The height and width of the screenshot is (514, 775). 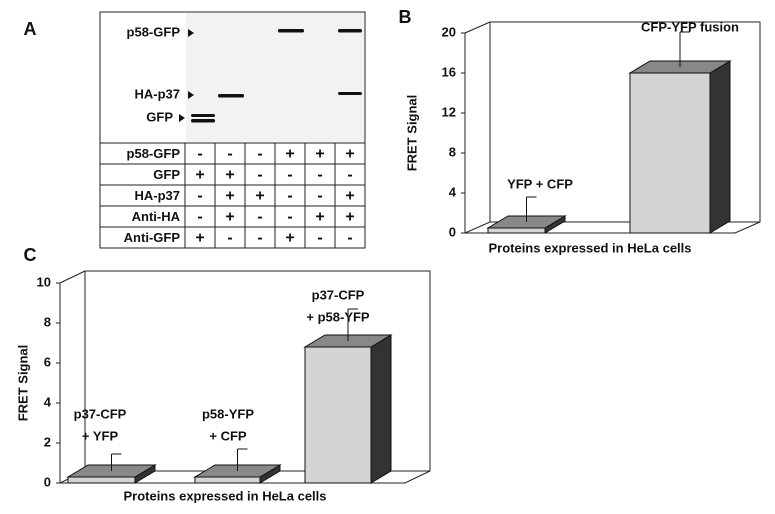 I want to click on bar-label: + p58-YFP, so click(x=338, y=316).